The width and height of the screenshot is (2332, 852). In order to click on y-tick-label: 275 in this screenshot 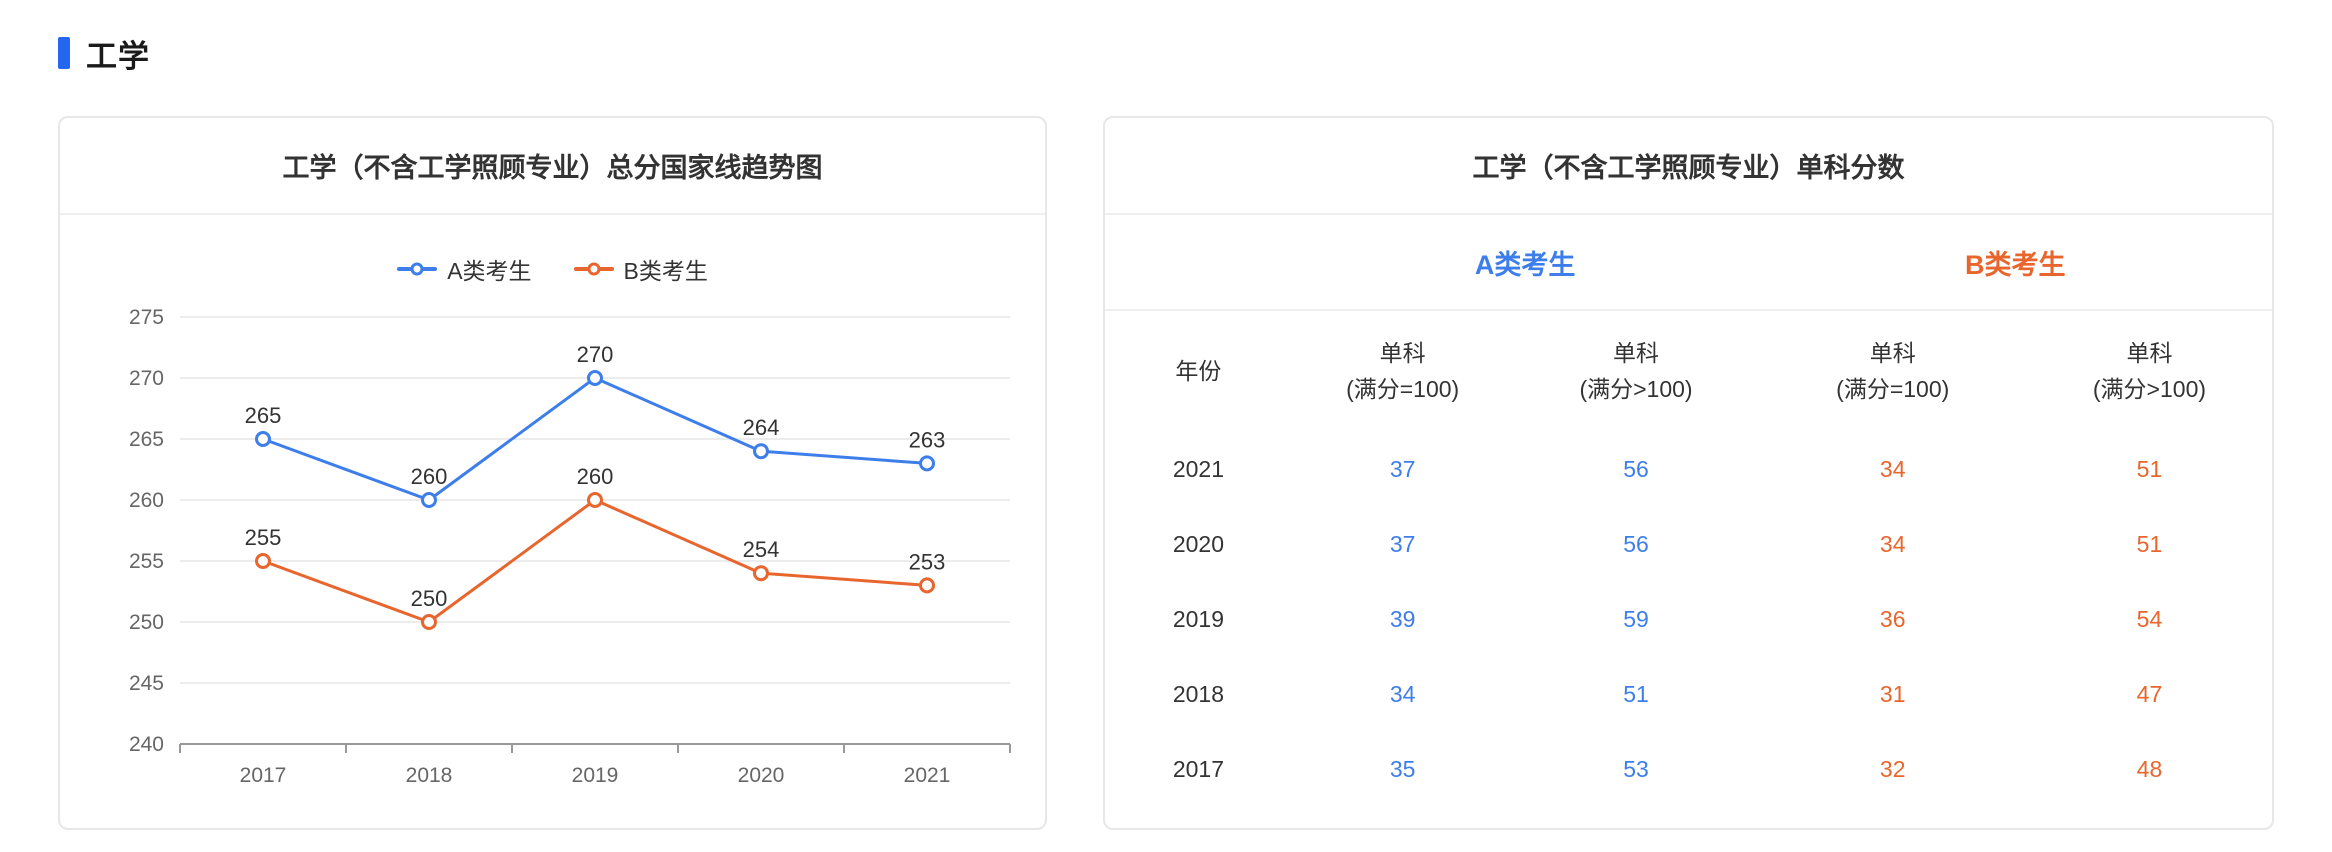, I will do `click(145, 317)`.